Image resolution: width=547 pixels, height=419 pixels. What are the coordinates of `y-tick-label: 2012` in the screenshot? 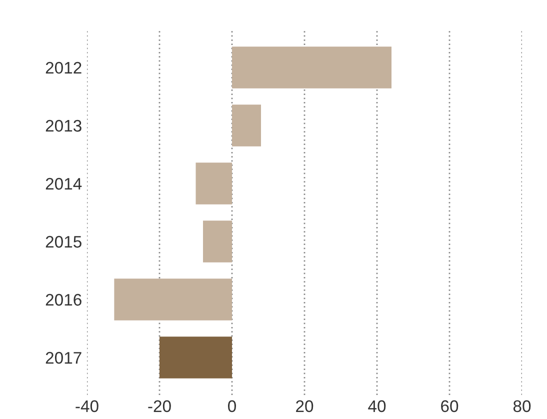 It's located at (64, 68).